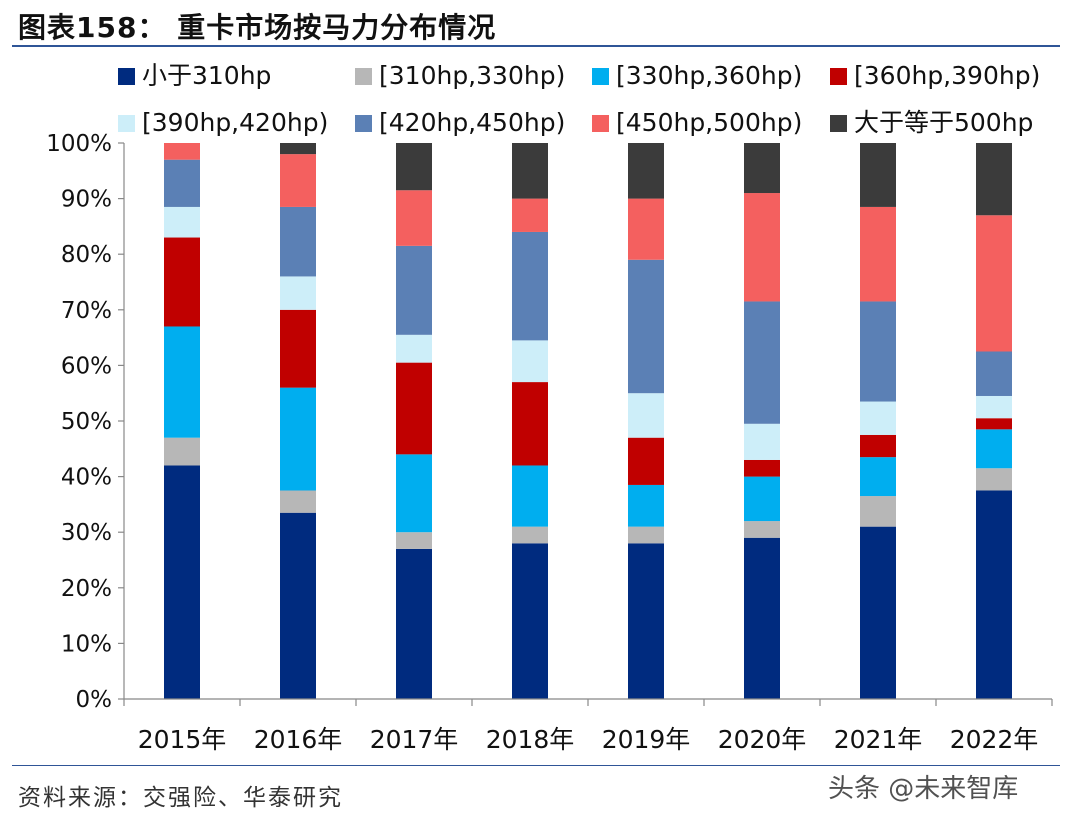 This screenshot has height=822, width=1080. What do you see at coordinates (472, 122) in the screenshot?
I see `legend-label: [420hp,450hp)` at bounding box center [472, 122].